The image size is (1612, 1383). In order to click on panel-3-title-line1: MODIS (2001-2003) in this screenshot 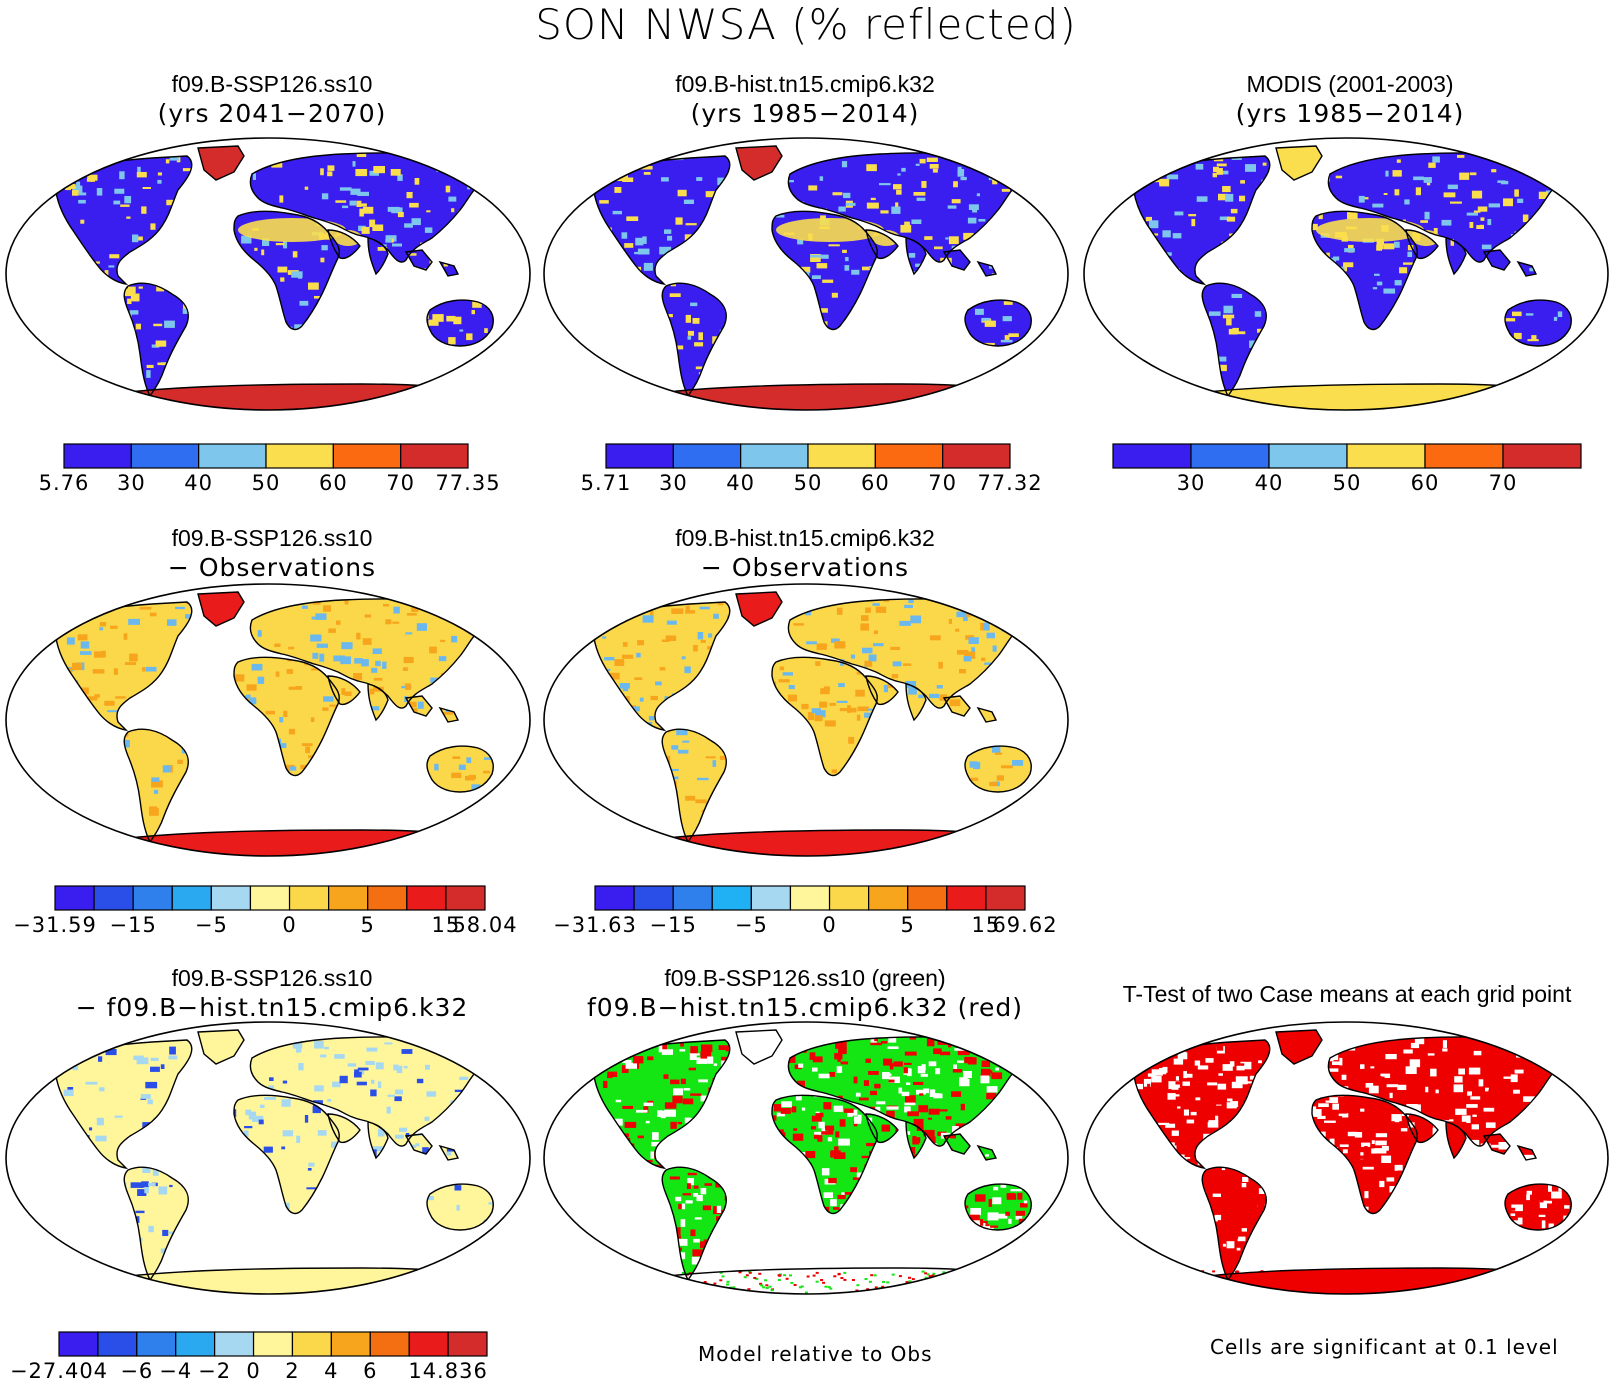, I will do `click(1350, 84)`.